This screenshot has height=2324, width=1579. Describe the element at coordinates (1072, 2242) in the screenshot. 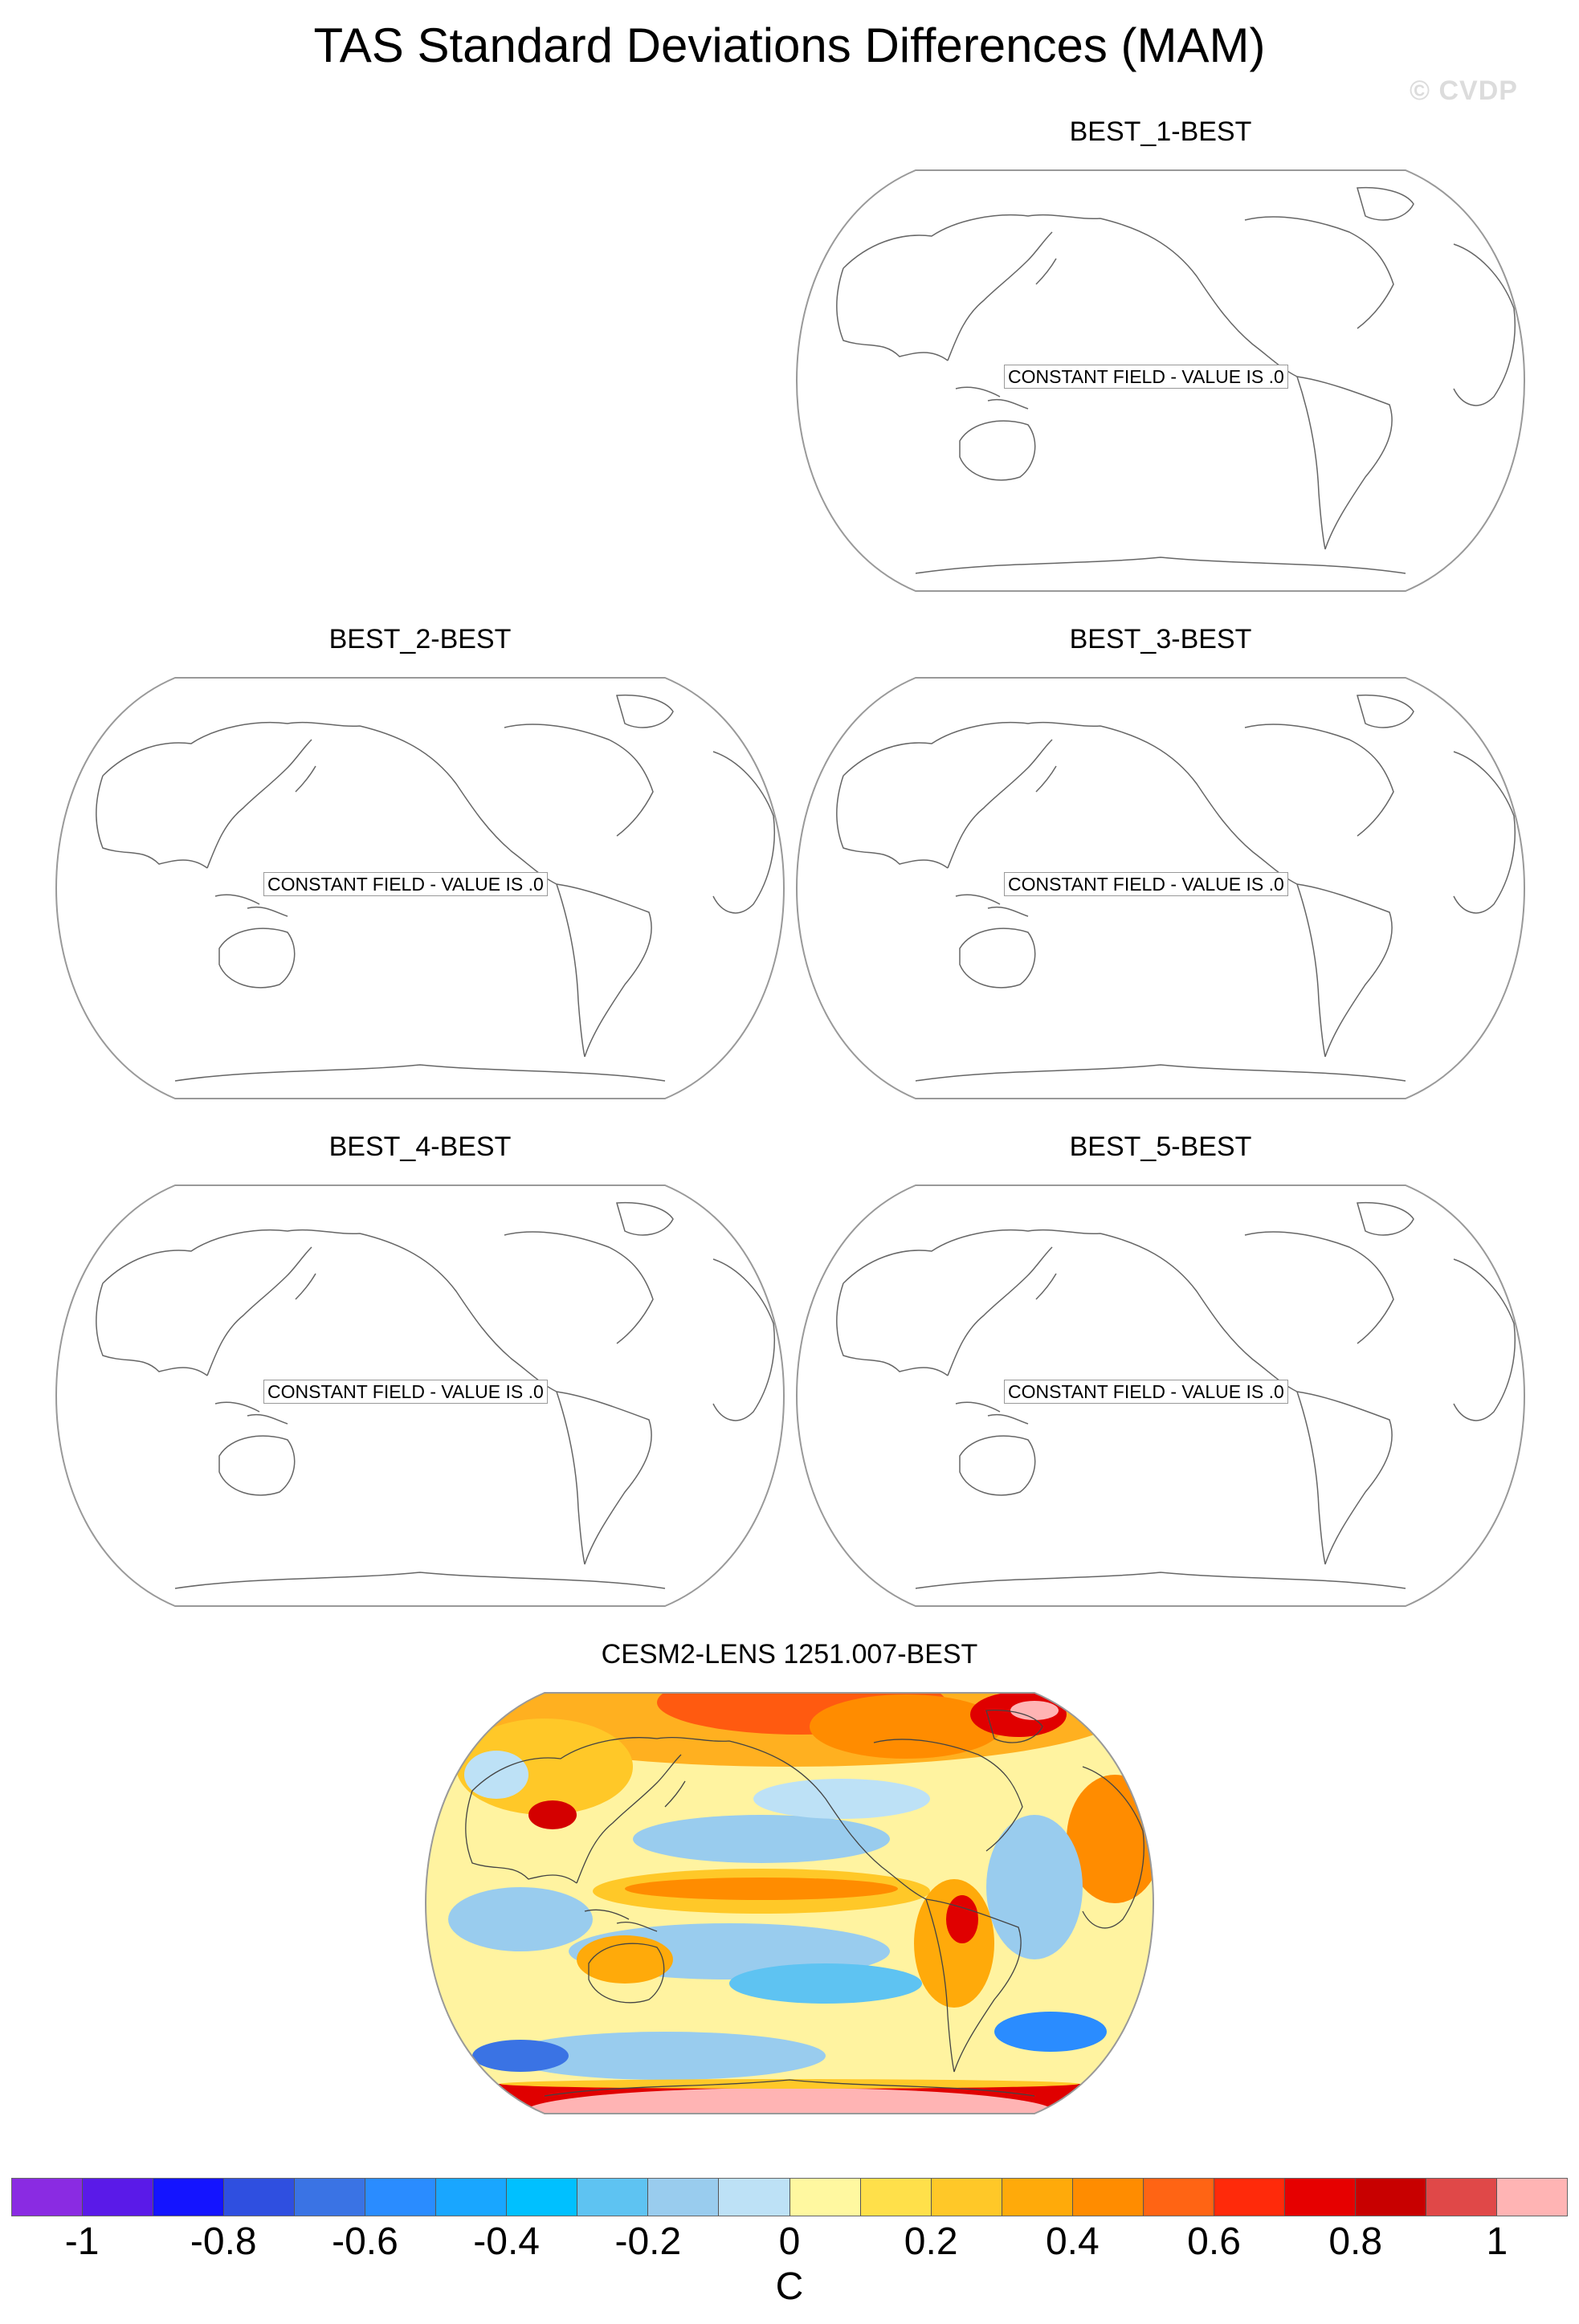

I see `colorbar-tick-label: 0.4` at that location.